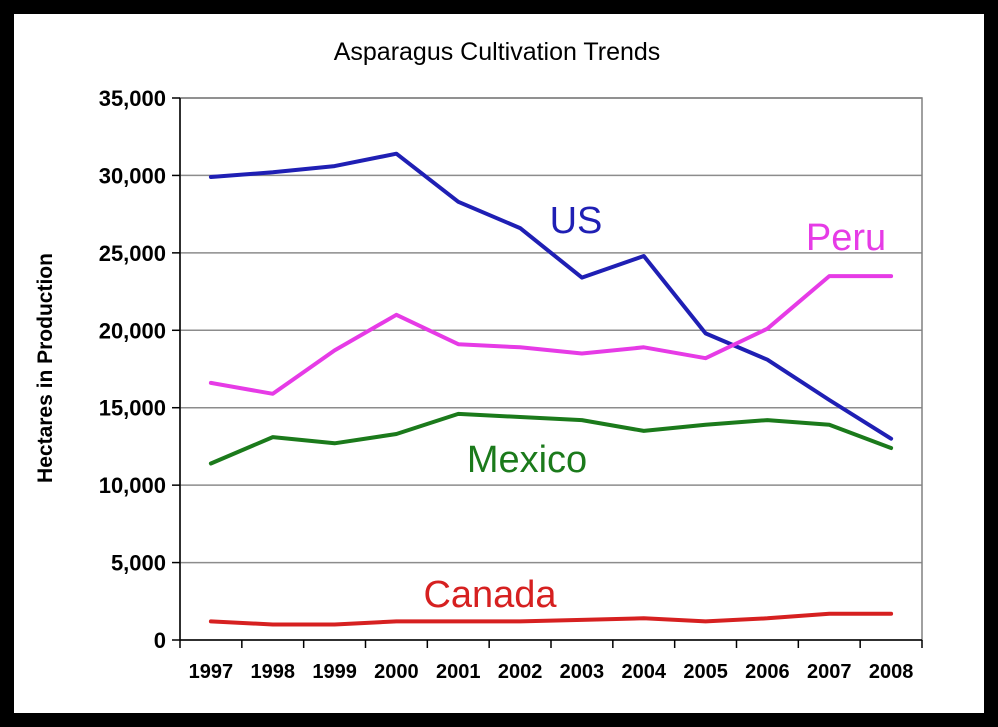 The image size is (998, 727). Describe the element at coordinates (490, 595) in the screenshot. I see `series-label-canada: Canada` at that location.